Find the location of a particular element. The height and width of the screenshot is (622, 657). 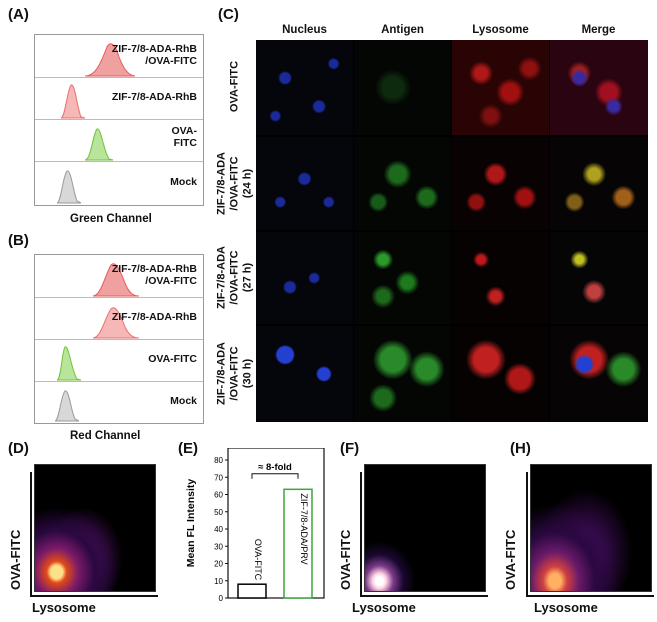

panel-a-xlabel: Green Channel is located at coordinates (111, 219).